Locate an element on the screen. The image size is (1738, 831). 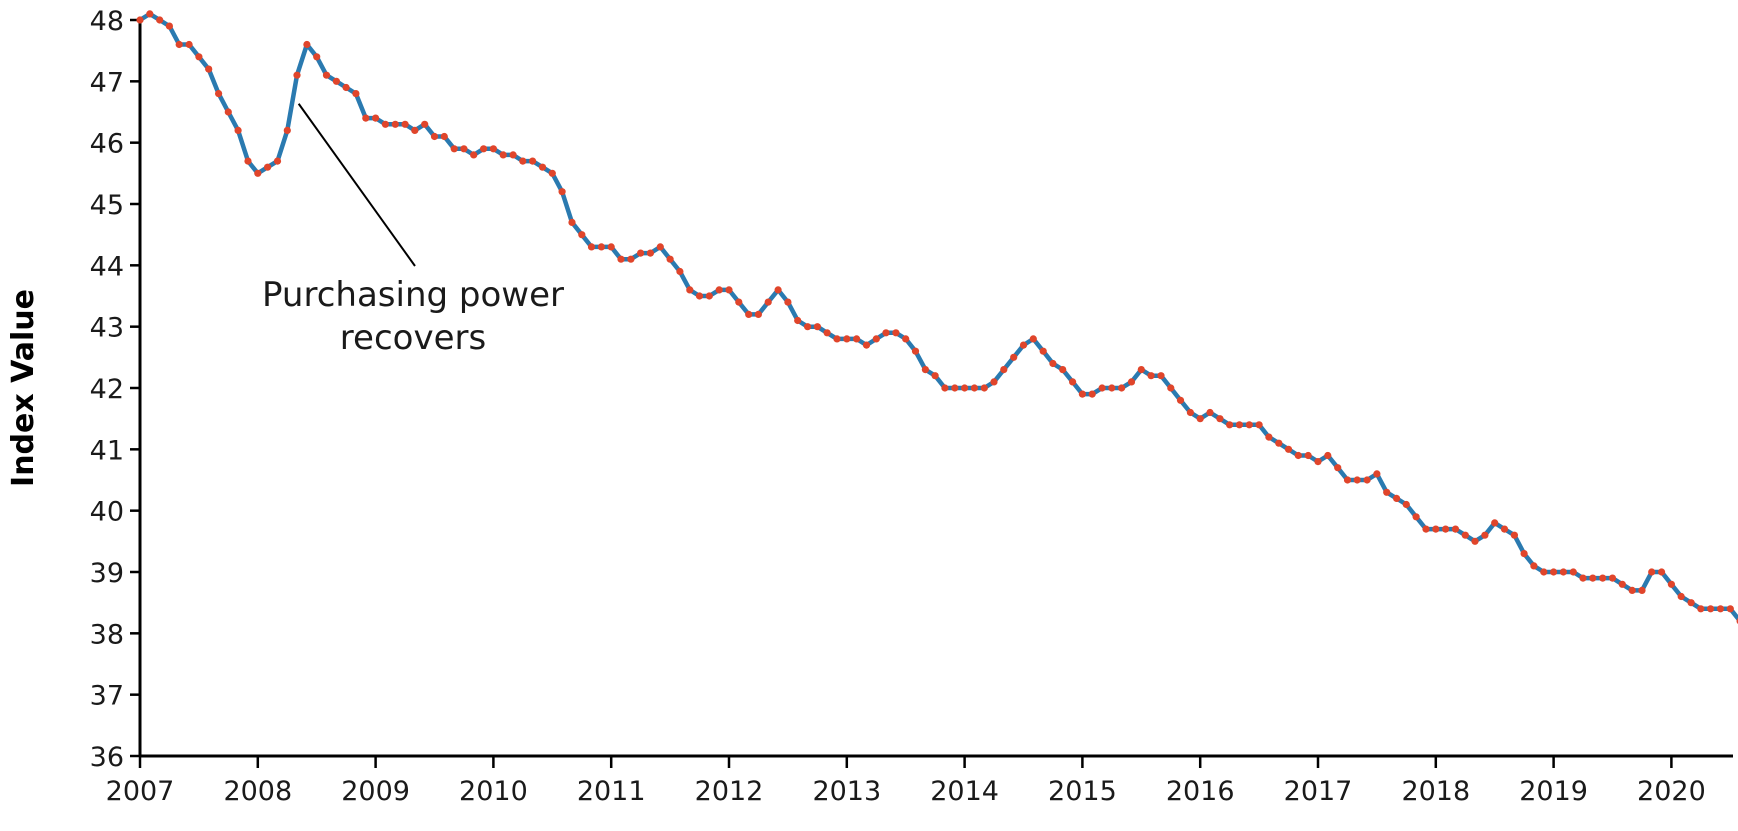
x-tick-label: 2016 is located at coordinates (1200, 791).